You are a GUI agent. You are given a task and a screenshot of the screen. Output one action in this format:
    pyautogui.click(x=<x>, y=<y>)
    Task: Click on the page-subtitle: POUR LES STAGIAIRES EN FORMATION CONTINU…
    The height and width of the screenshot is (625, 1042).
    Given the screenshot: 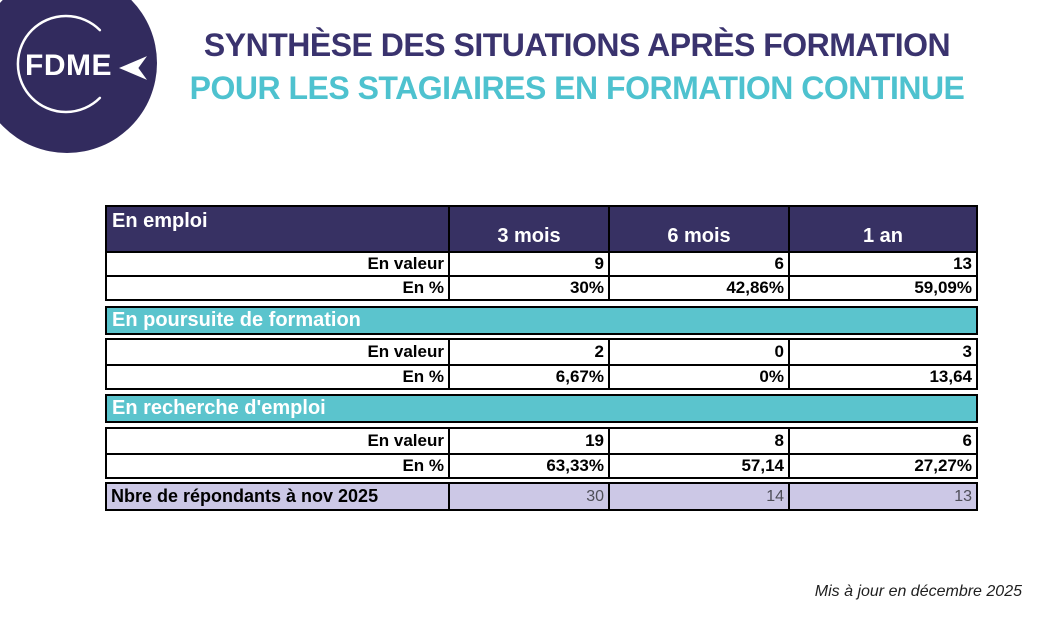 What is the action you would take?
    pyautogui.click(x=577, y=88)
    